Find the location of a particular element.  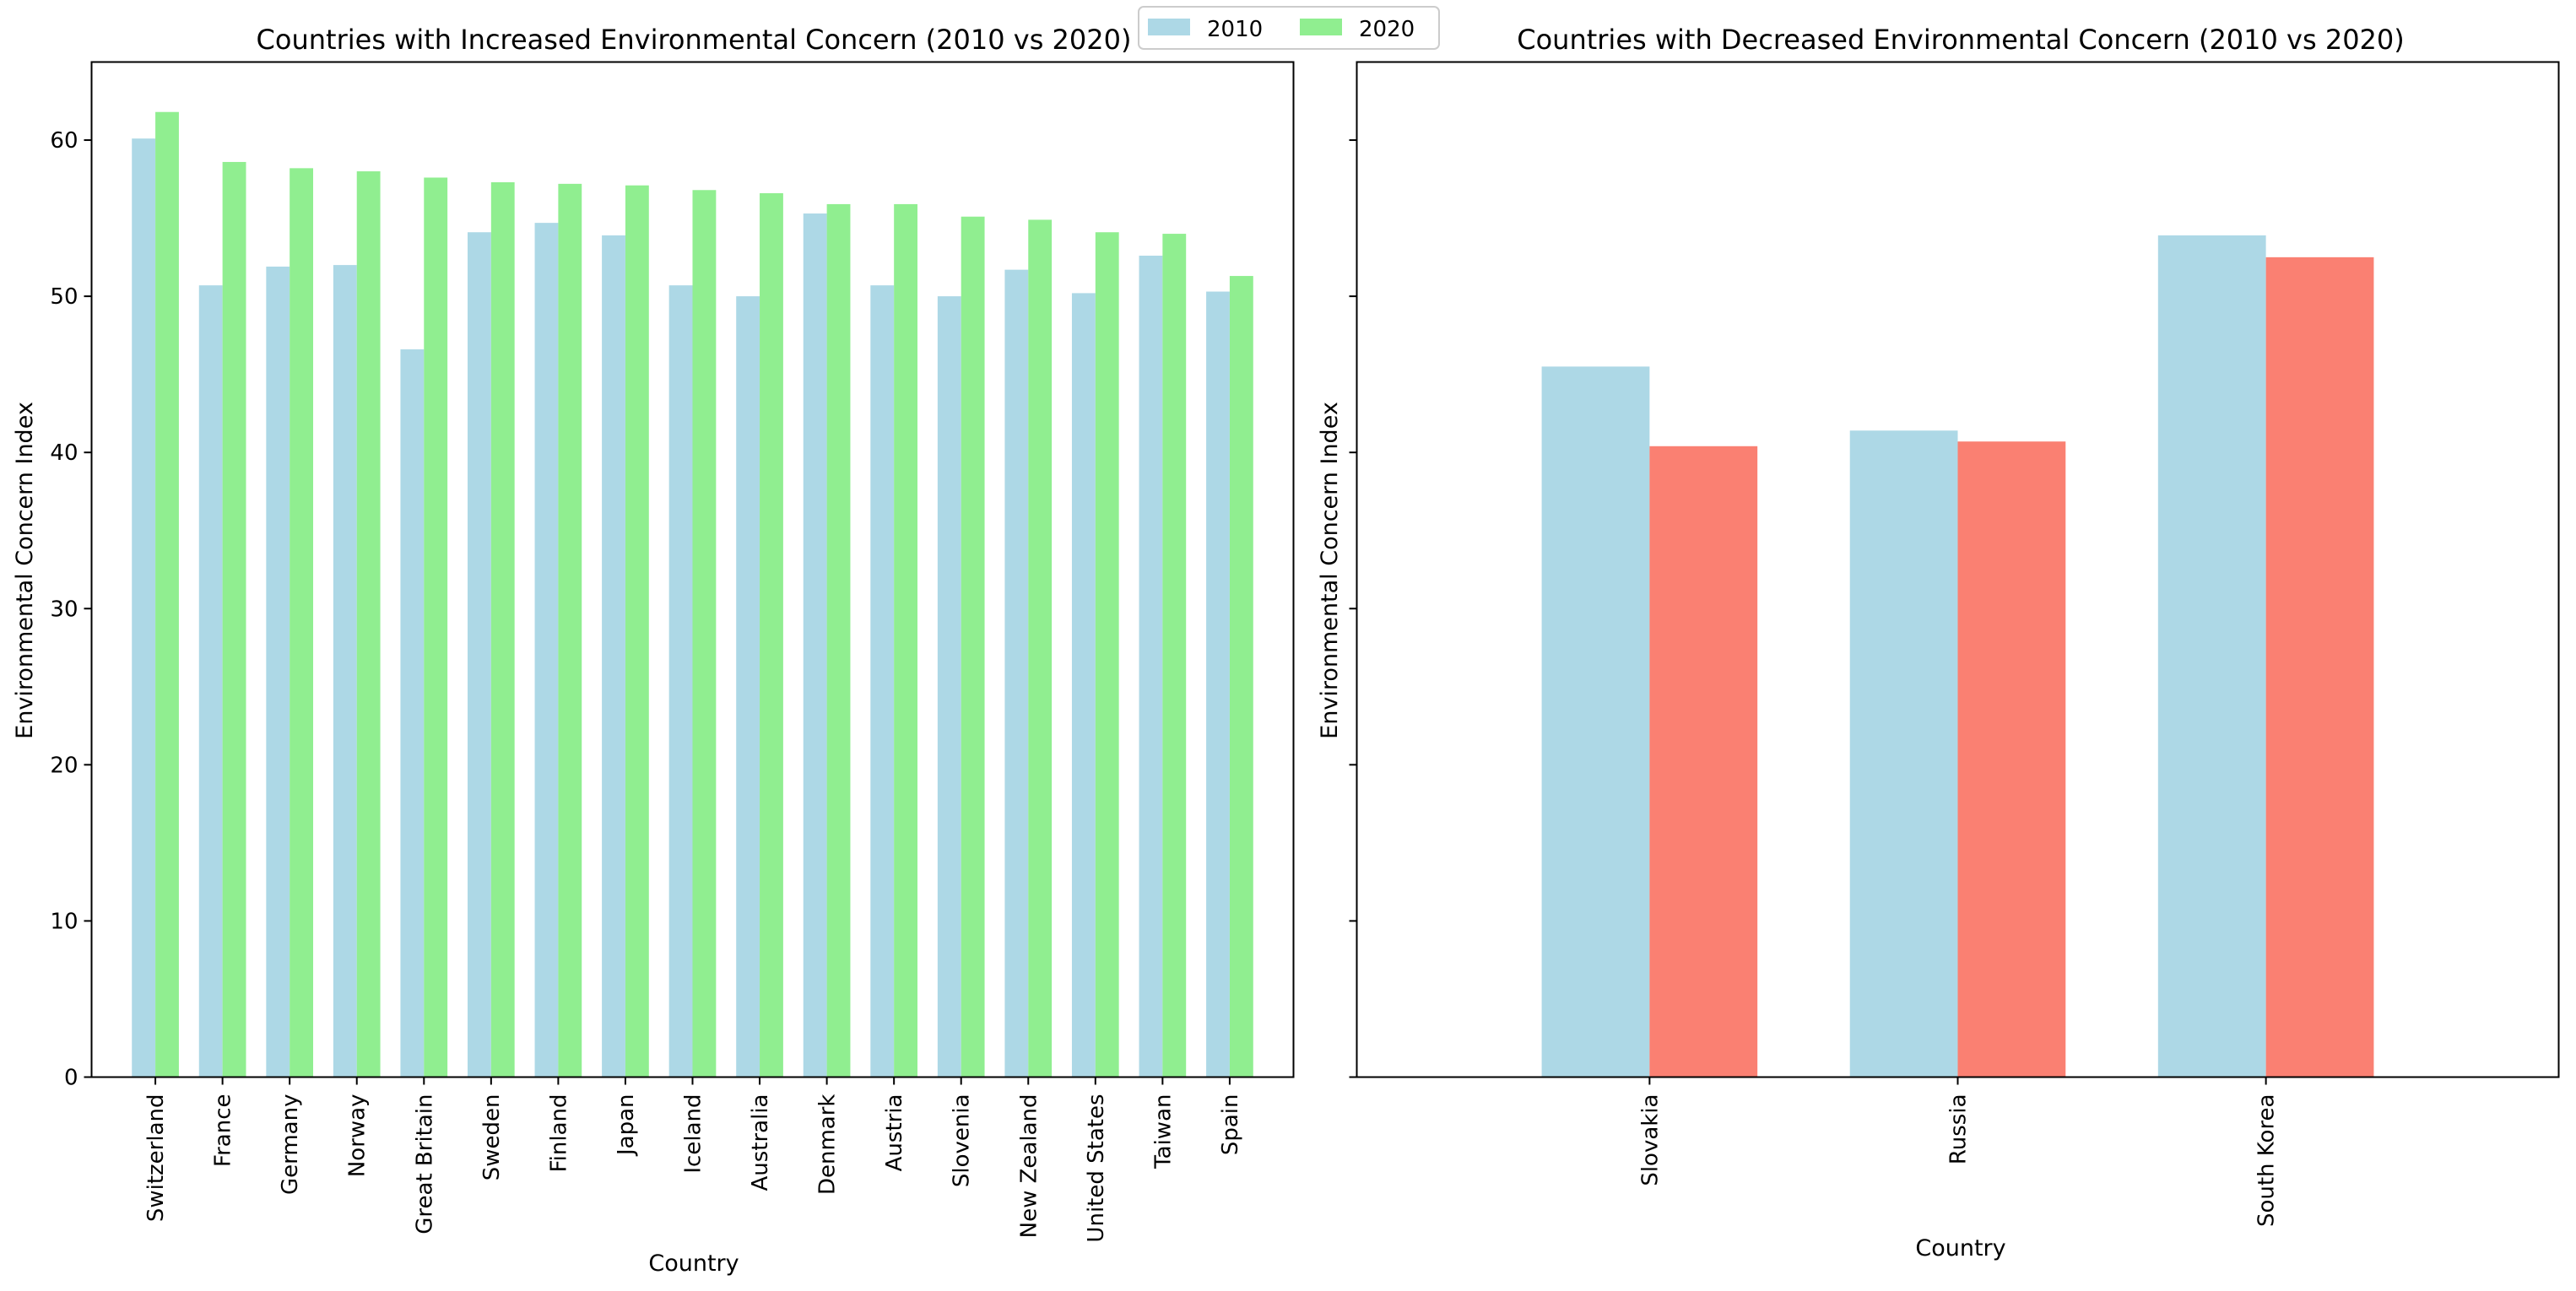

x-tick-label: Slovenia is located at coordinates (963, 1141).